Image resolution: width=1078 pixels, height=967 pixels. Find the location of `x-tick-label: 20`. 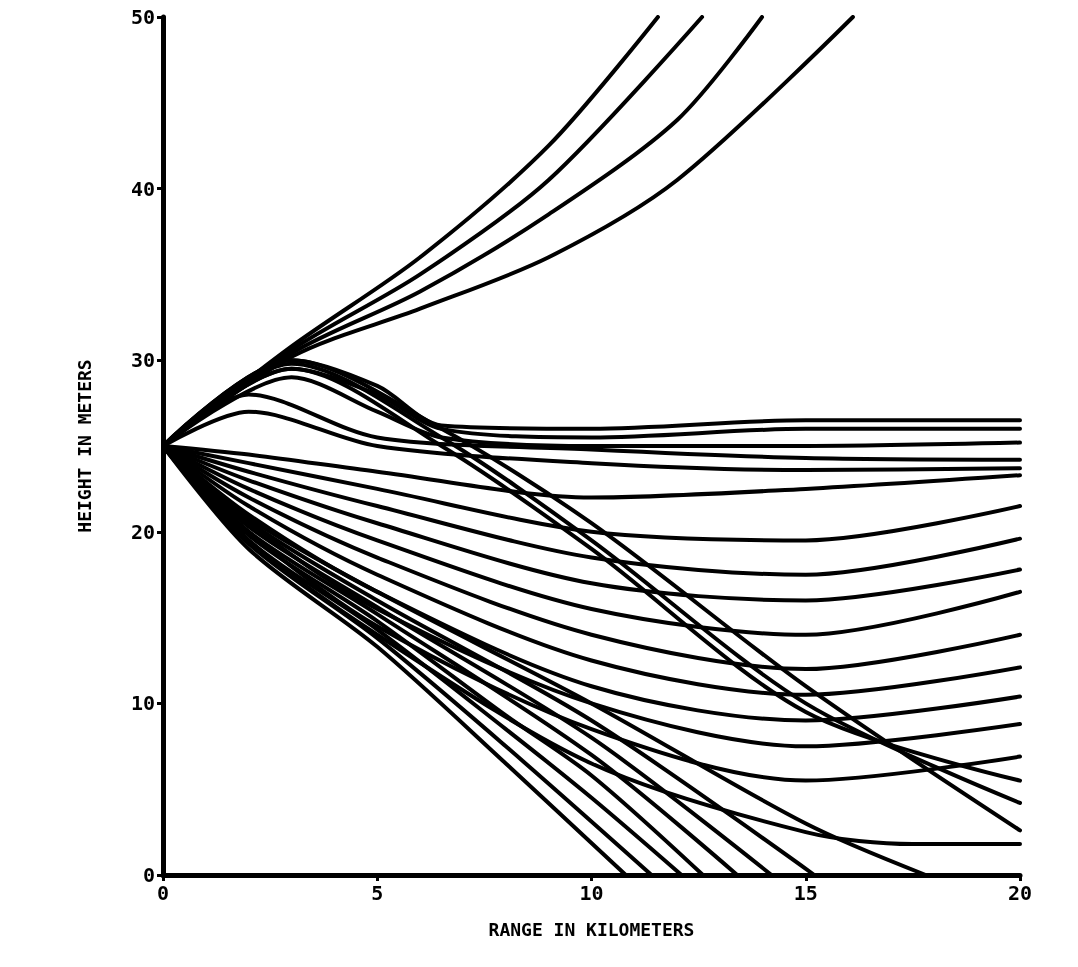

x-tick-label: 20 is located at coordinates (1020, 893).